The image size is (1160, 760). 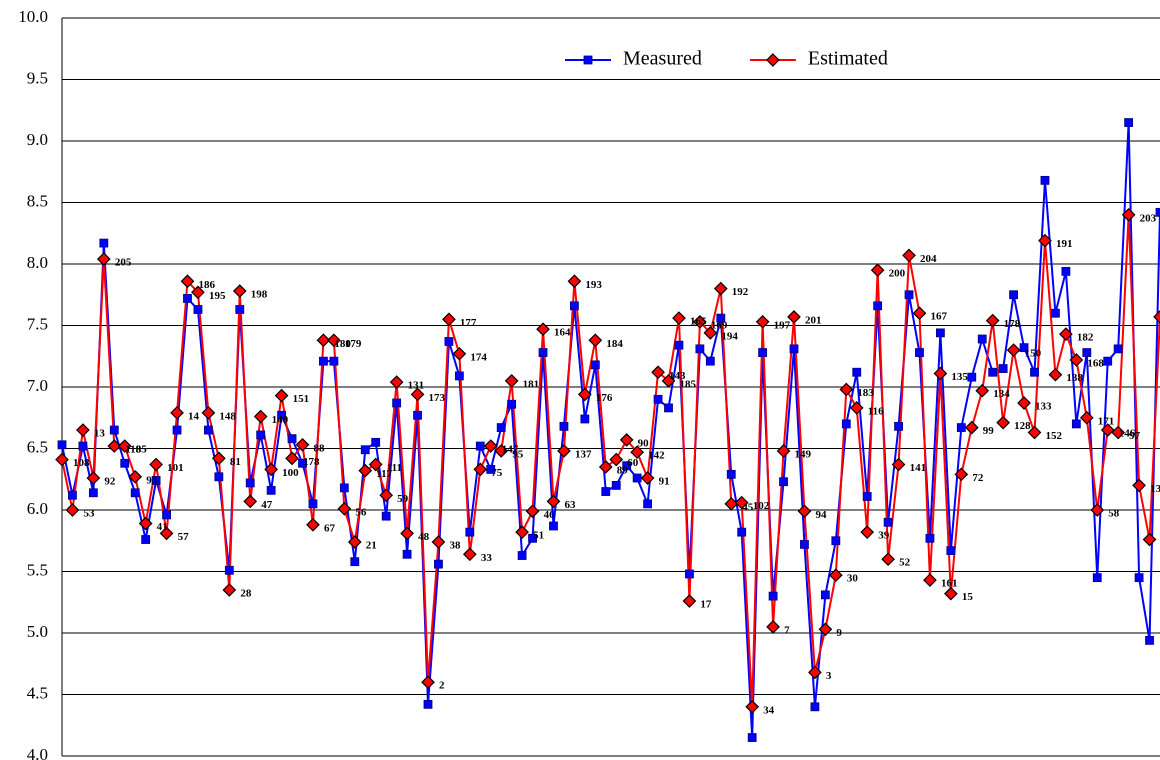 What do you see at coordinates (37, 752) in the screenshot?
I see `y-tick-label: 4.0` at bounding box center [37, 752].